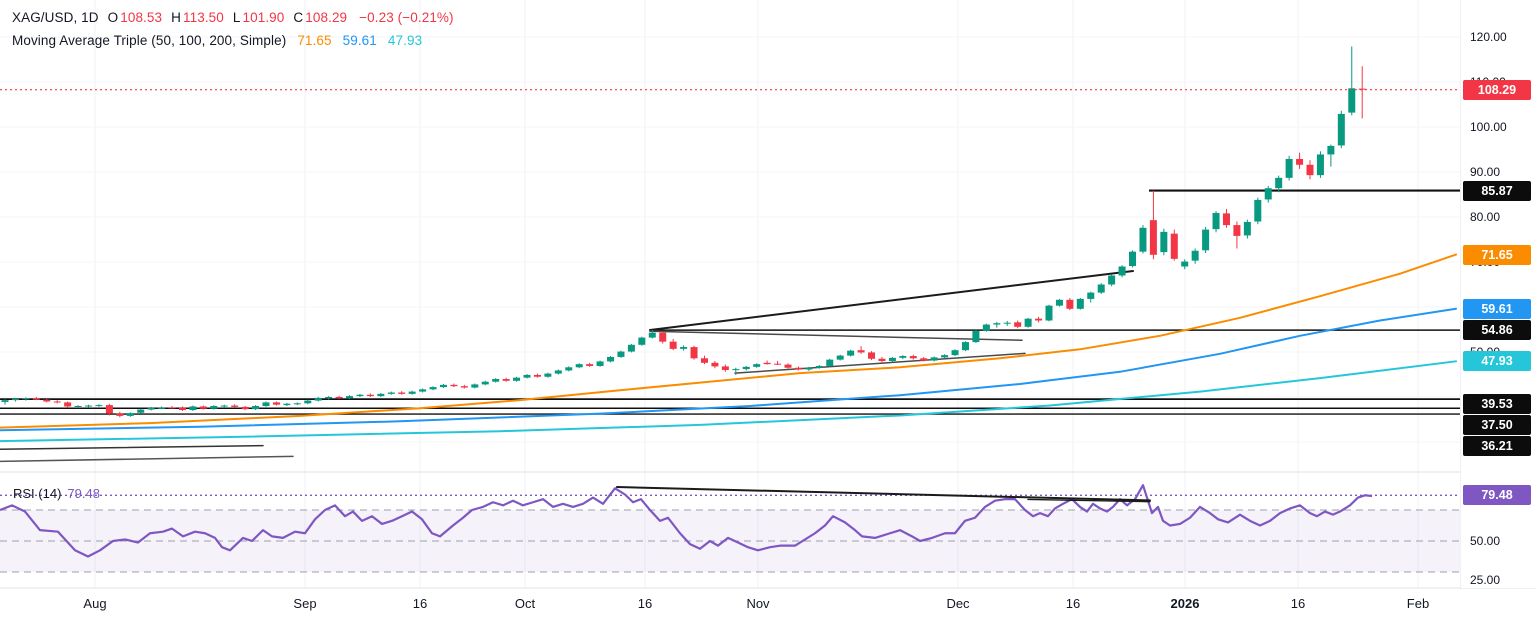 The image size is (1536, 620). Describe the element at coordinates (1488, 127) in the screenshot. I see `price-axis-label: 100.00` at that location.